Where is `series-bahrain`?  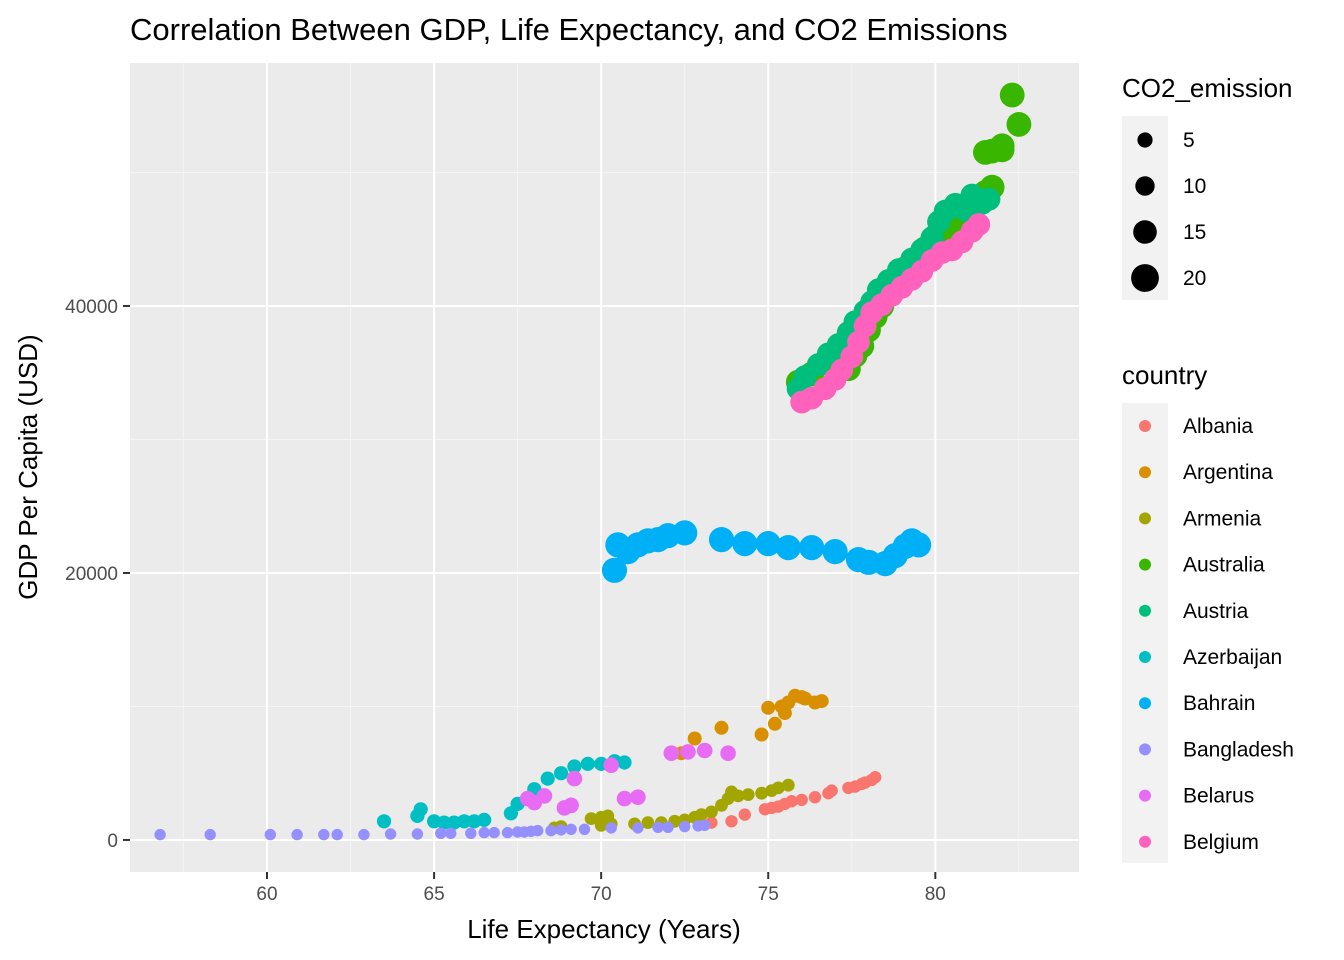
series-bahrain is located at coordinates (766, 551).